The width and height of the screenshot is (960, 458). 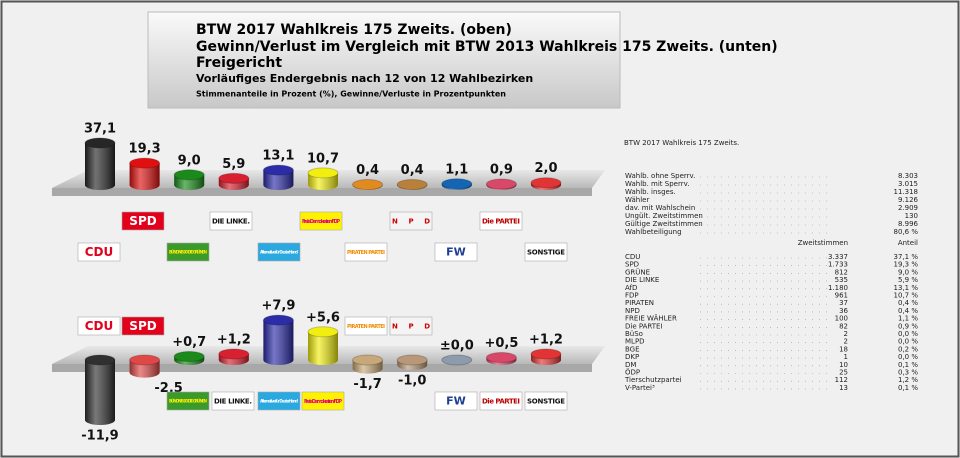 I want to click on summary-label: Ungült. Zweitstimmen, so click(x=664, y=216).